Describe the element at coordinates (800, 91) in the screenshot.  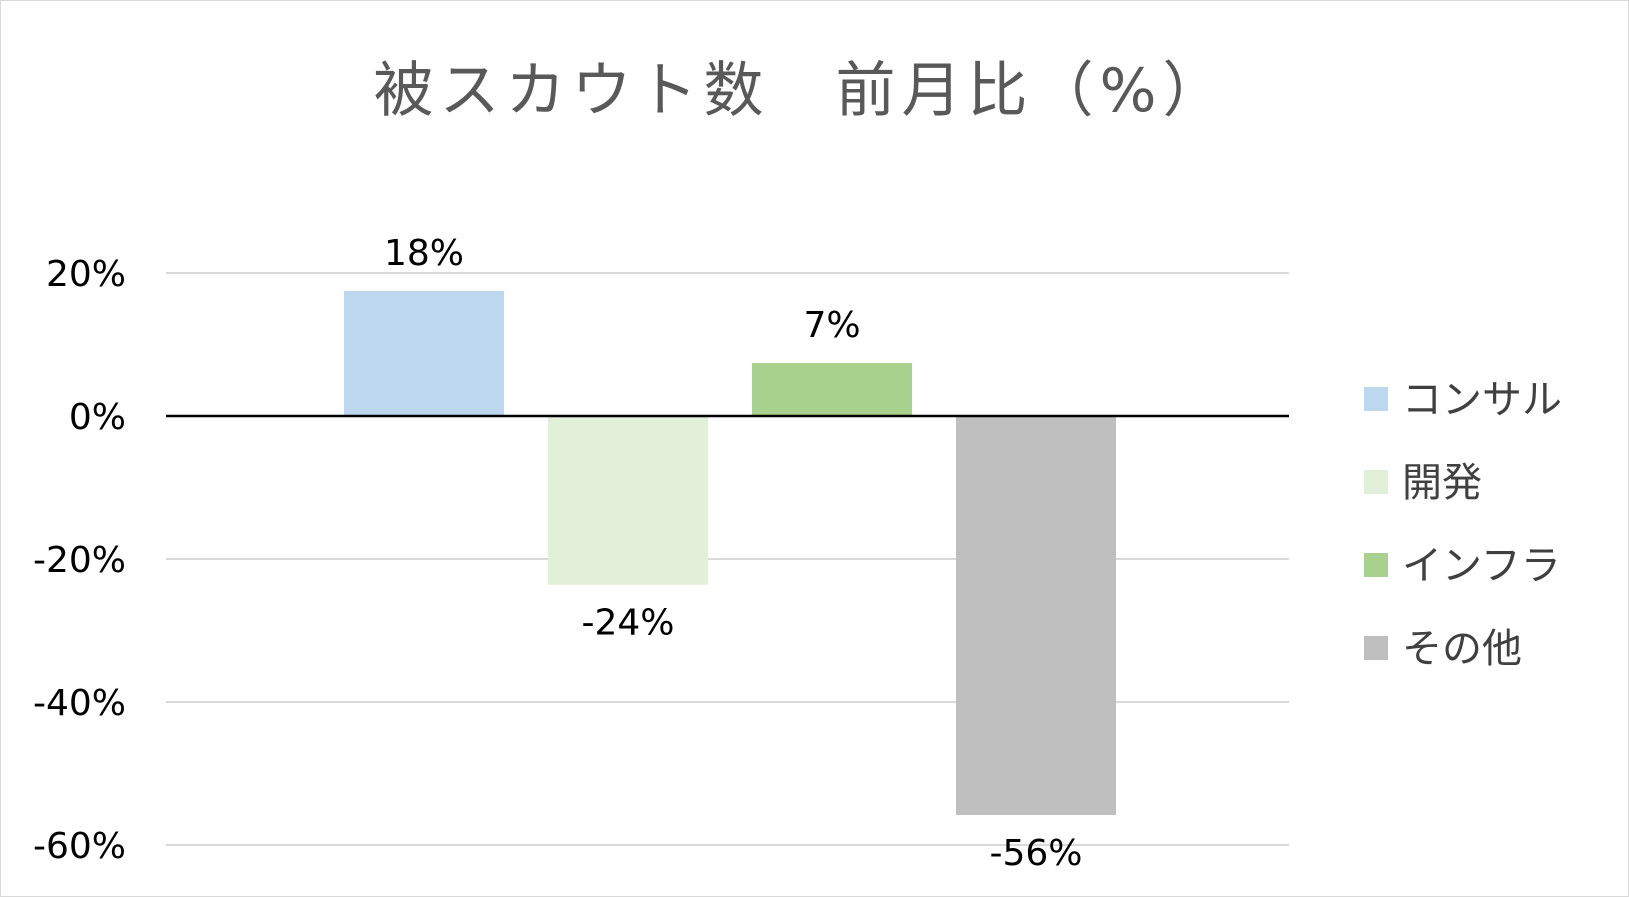
I see `chart-title: 被スカウト数 前月比（%）` at that location.